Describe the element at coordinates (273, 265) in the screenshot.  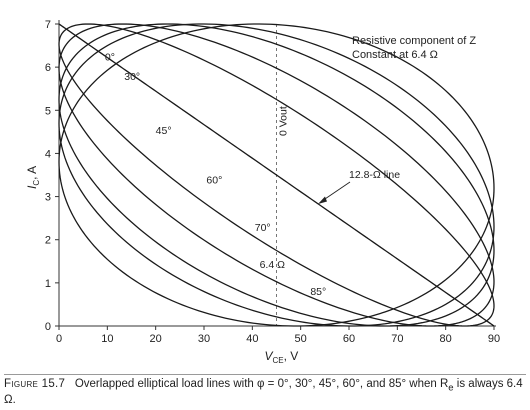
I see `resistance-label: 6.4 Ω` at that location.